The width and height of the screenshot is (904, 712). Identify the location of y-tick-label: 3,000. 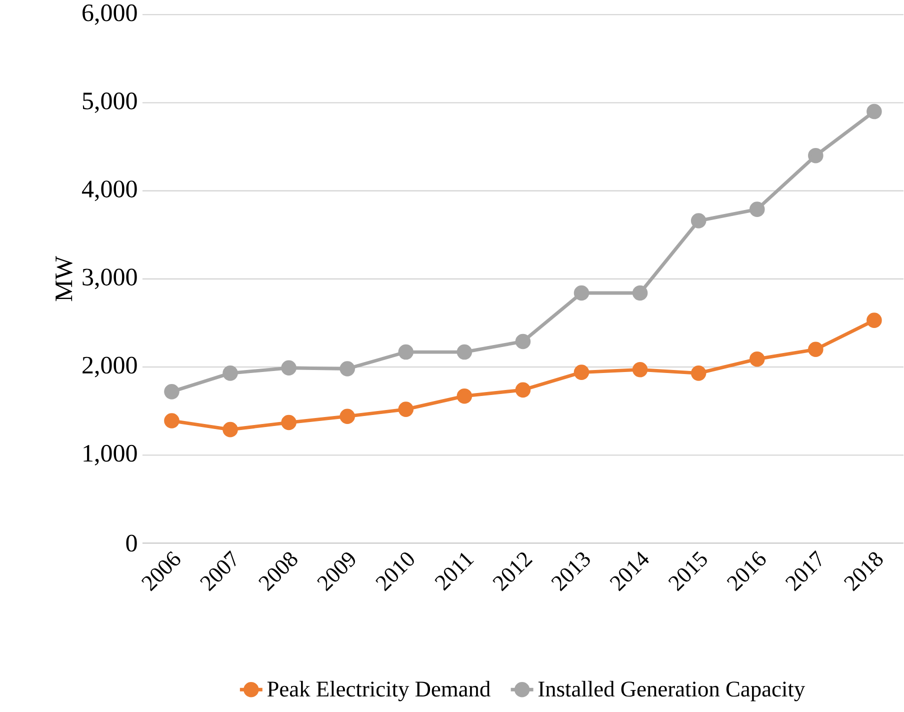
(109, 279).